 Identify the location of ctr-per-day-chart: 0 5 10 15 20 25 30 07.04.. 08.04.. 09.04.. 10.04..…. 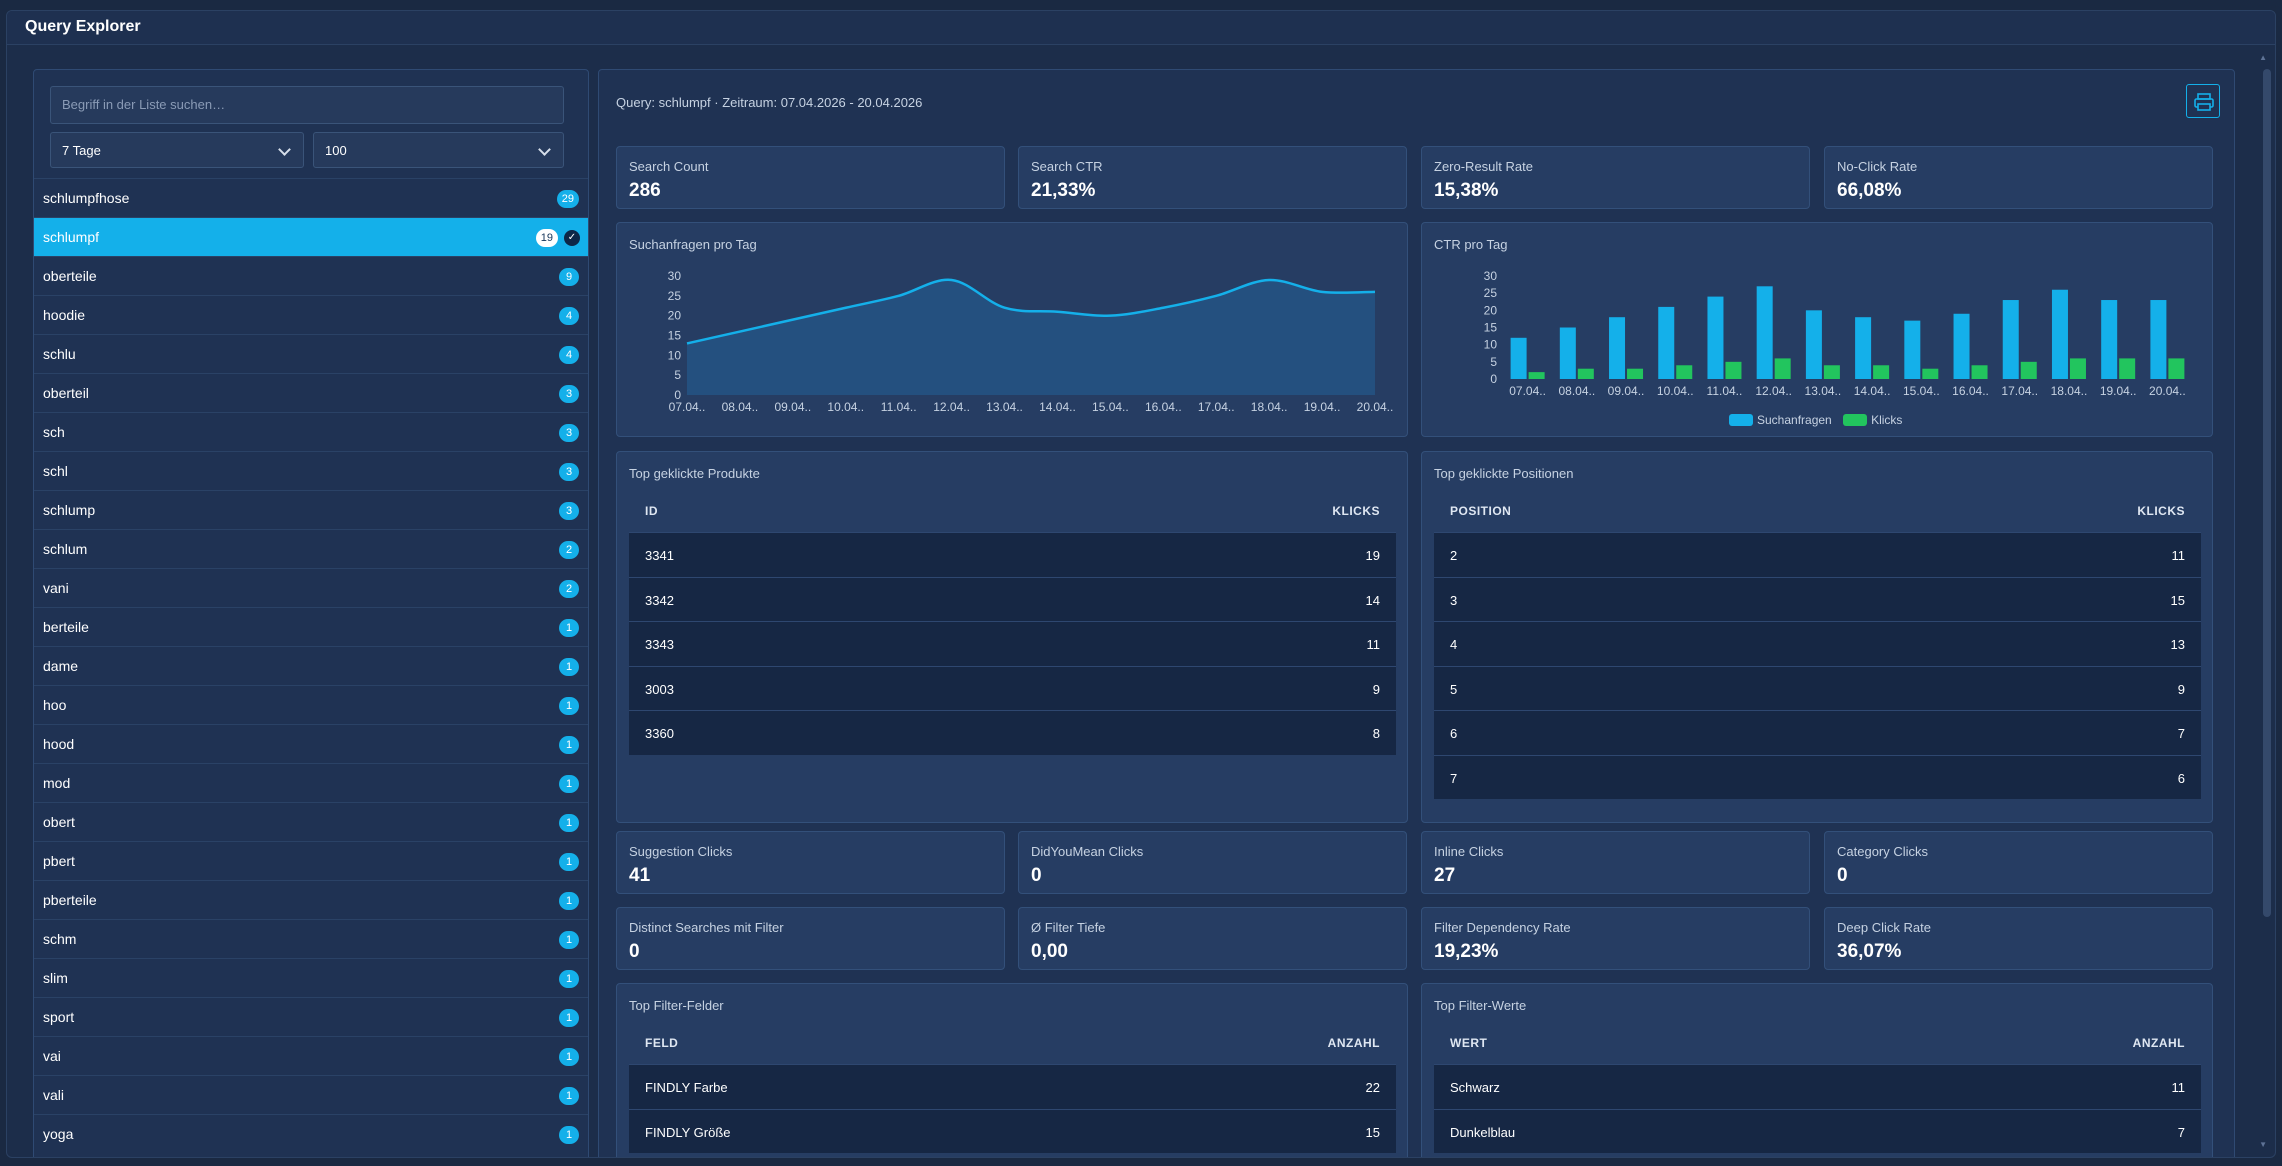
(1835, 333).